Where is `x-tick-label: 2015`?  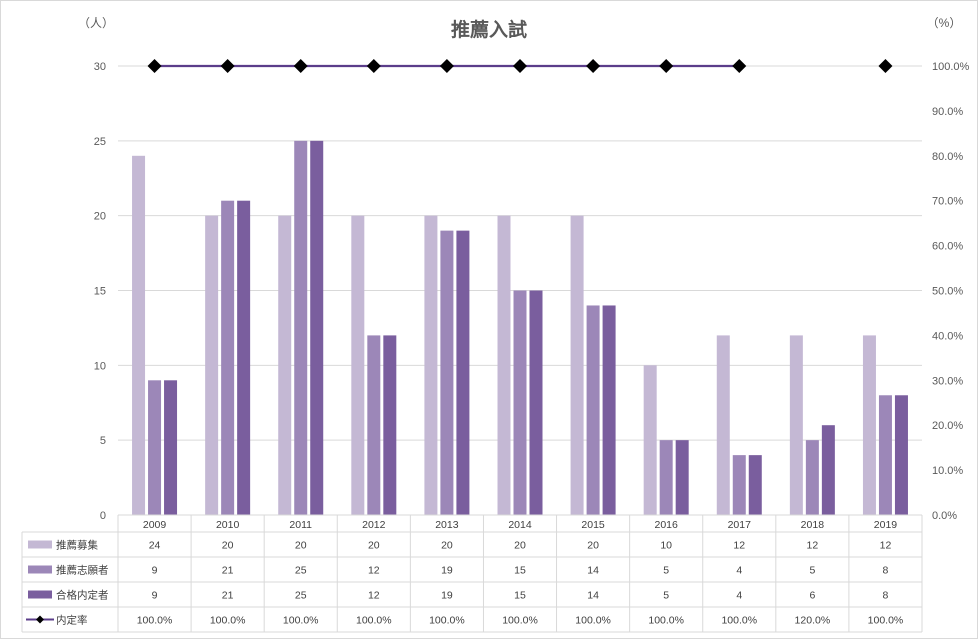
x-tick-label: 2015 is located at coordinates (593, 525).